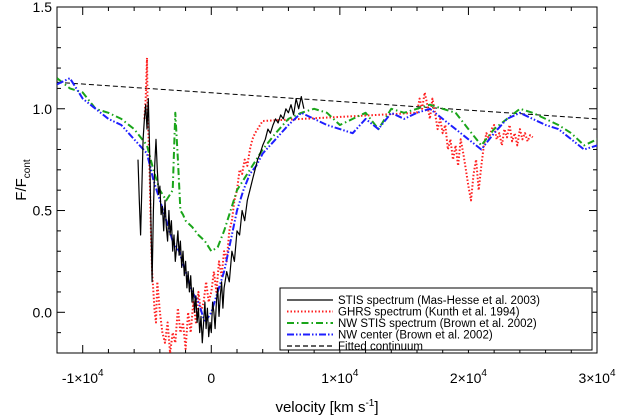 This screenshot has height=419, width=620. Describe the element at coordinates (326, 407) in the screenshot. I see `x-axis-title: velocity [km s-1]` at that location.